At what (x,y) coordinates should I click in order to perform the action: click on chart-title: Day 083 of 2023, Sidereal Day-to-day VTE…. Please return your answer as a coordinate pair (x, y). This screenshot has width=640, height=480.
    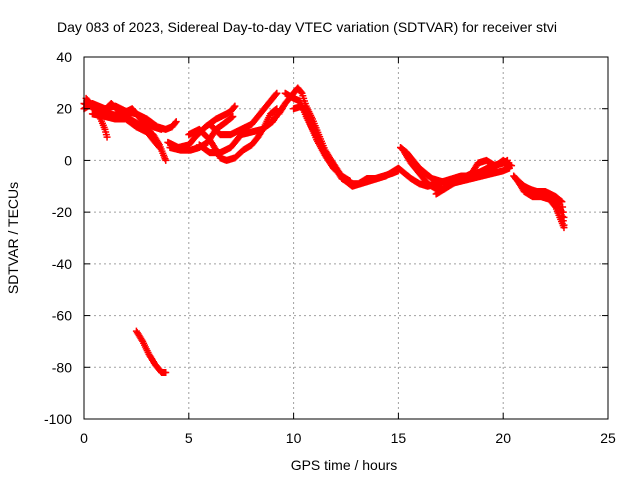
    Looking at the image, I should click on (307, 27).